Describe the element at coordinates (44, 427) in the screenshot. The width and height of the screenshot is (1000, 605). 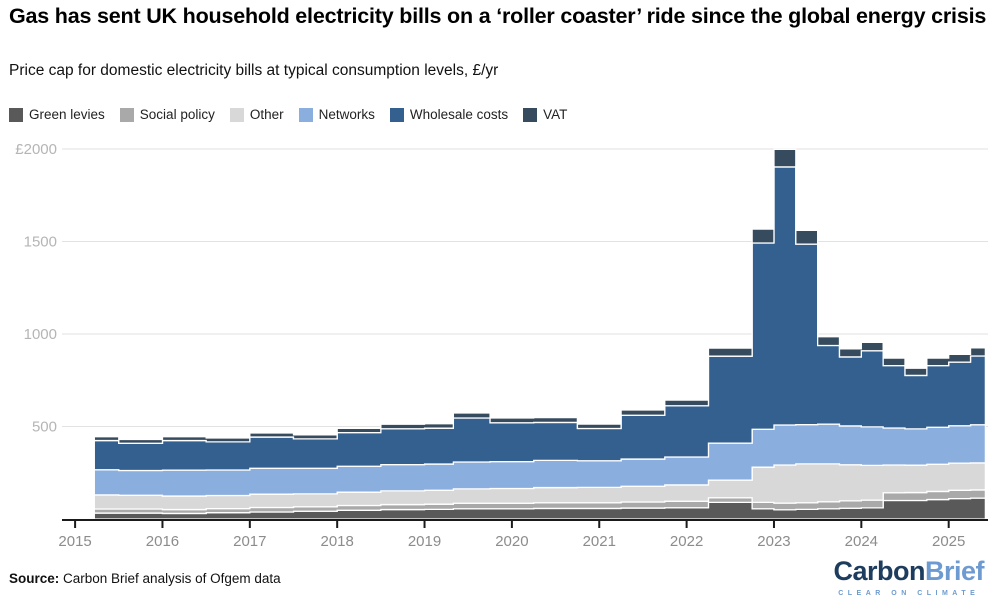
I see `y-tick-label: 500` at that location.